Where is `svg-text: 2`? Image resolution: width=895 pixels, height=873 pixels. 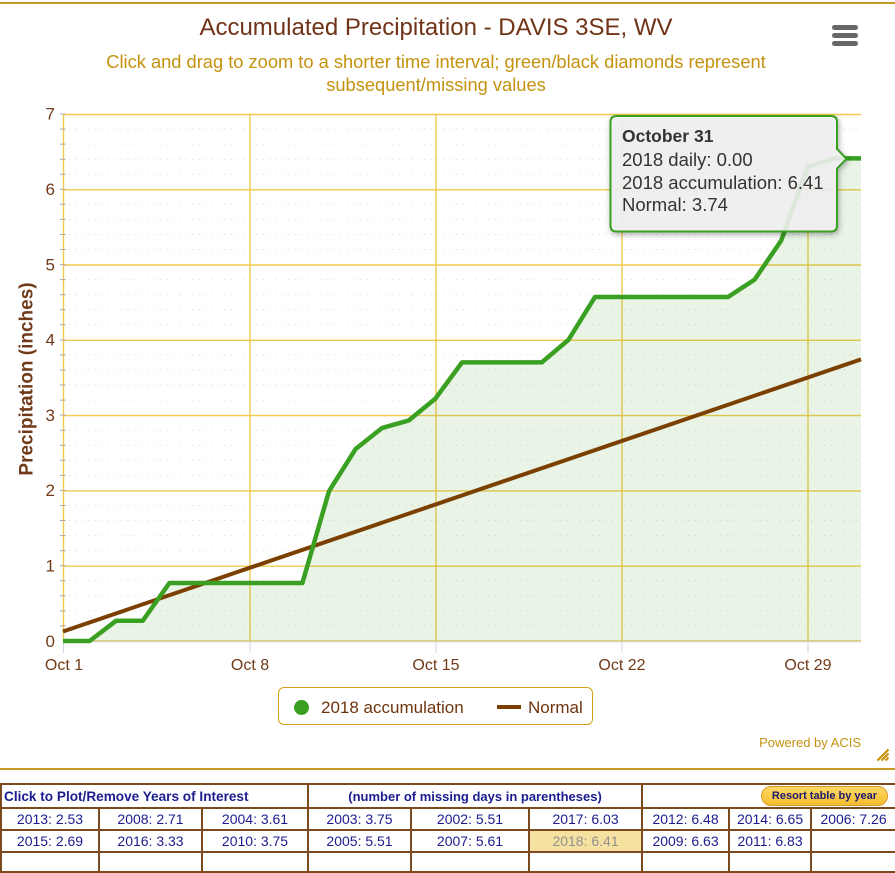 svg-text: 2 is located at coordinates (50, 490).